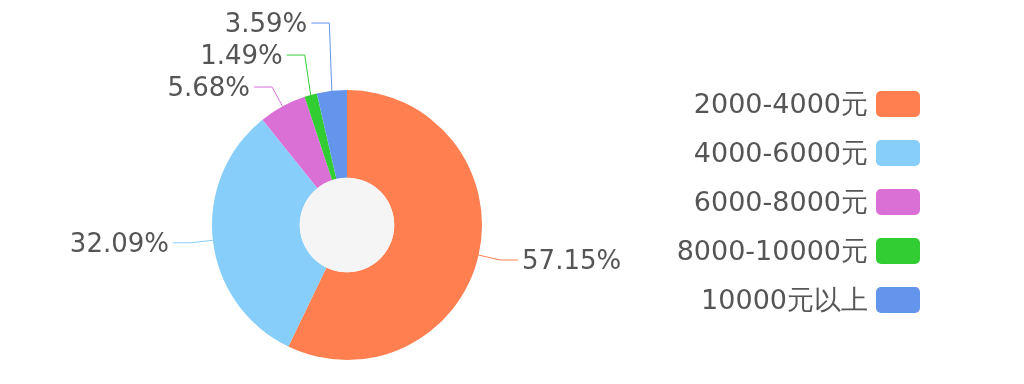 This screenshot has width=1024, height=384. Describe the element at coordinates (772, 250) in the screenshot. I see `legend-label: 8000-10000元` at that location.